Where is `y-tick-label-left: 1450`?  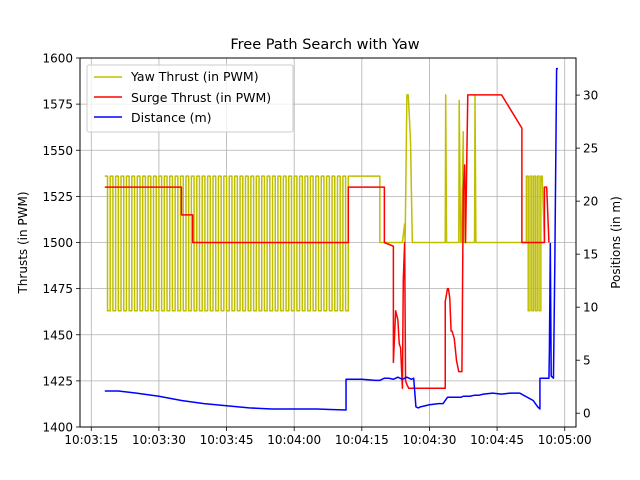
y-tick-label-left: 1450 is located at coordinates (57, 335).